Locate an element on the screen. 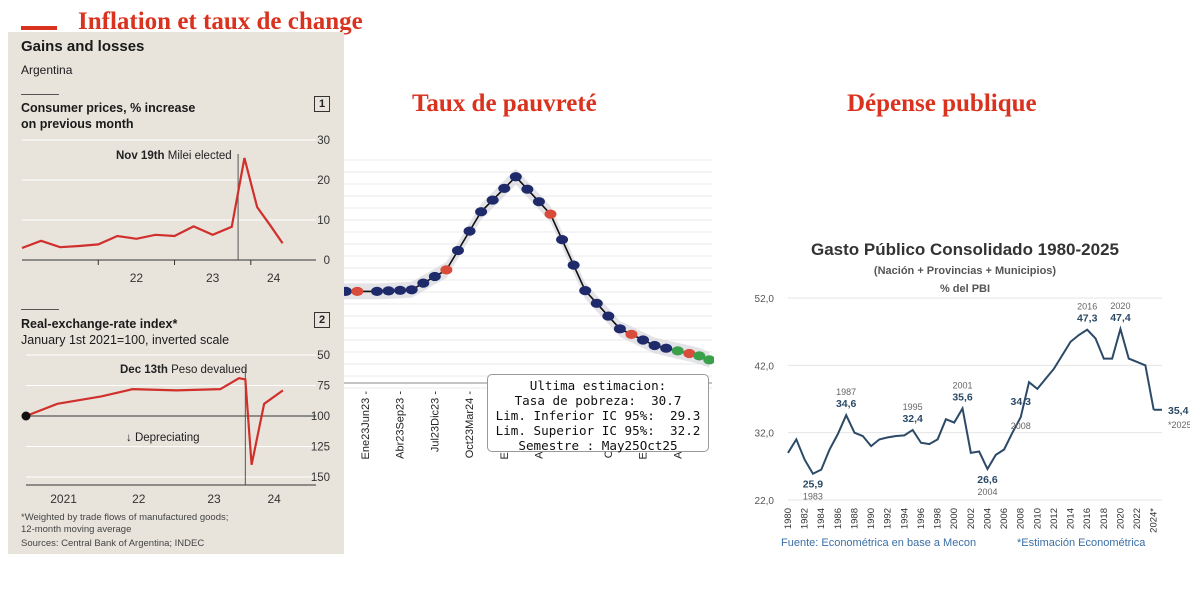  chart1-rule is located at coordinates (40, 94).